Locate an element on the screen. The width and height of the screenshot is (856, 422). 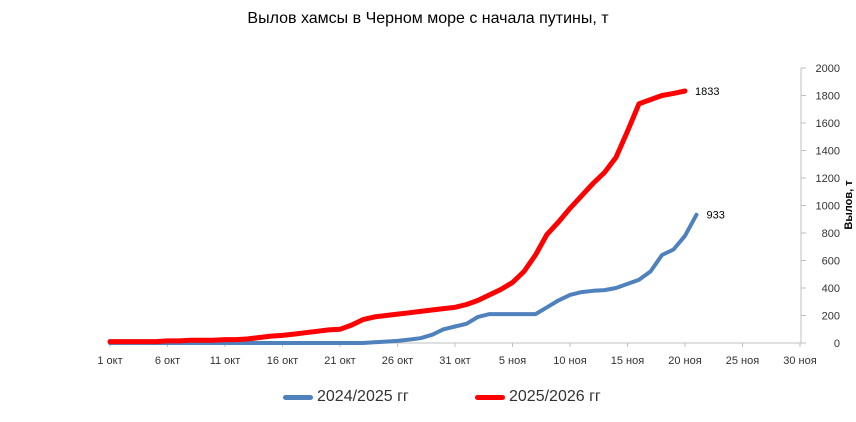
y-tick-label: 200 is located at coordinates (831, 317).